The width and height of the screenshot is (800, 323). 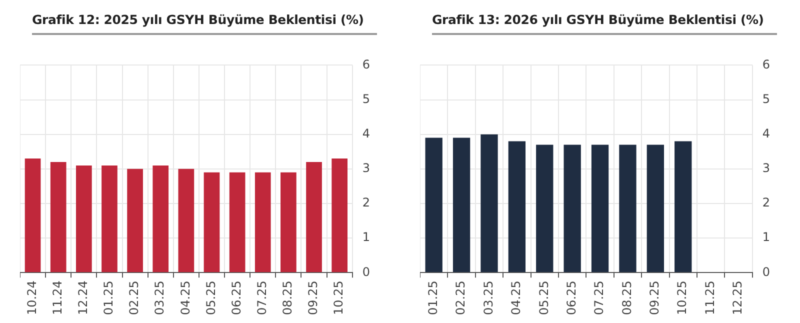 What do you see at coordinates (604, 23) in the screenshot?
I see `chart-title: Grafik 13: 2026 yılı GSYH Büyüme Beklentisi (%)` at bounding box center [604, 23].